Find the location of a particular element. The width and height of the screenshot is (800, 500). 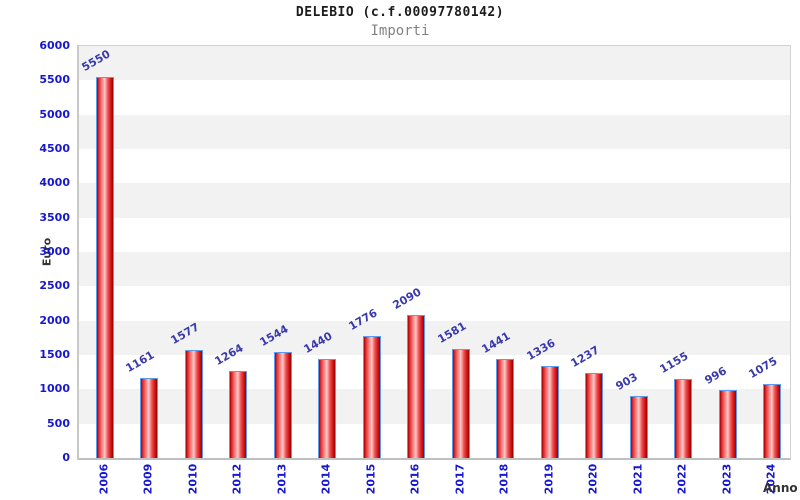

bar-2024 is located at coordinates (772, 421).